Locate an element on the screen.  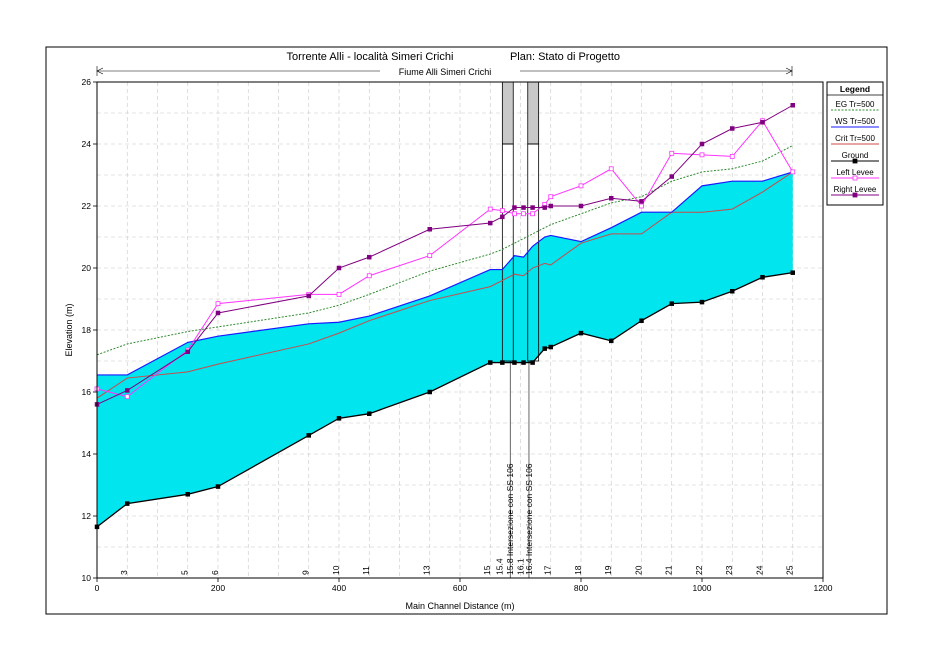
station-label: 5 is located at coordinates (185, 572).